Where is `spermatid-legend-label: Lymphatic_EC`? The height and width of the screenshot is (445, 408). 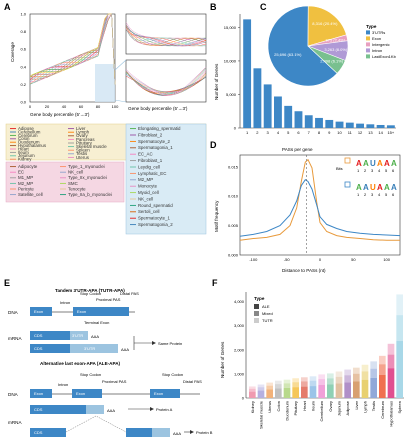
spermatid-legend-label: Lymphatic_EC is located at coordinates (152, 173).